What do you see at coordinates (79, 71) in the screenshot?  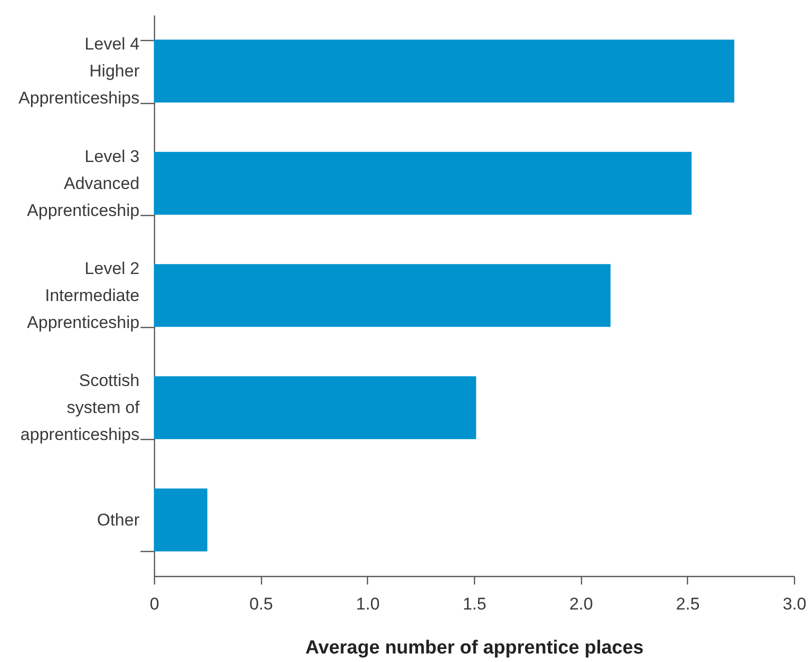 I see `y-tick-label: Level 4 Higher Apprenticeships` at bounding box center [79, 71].